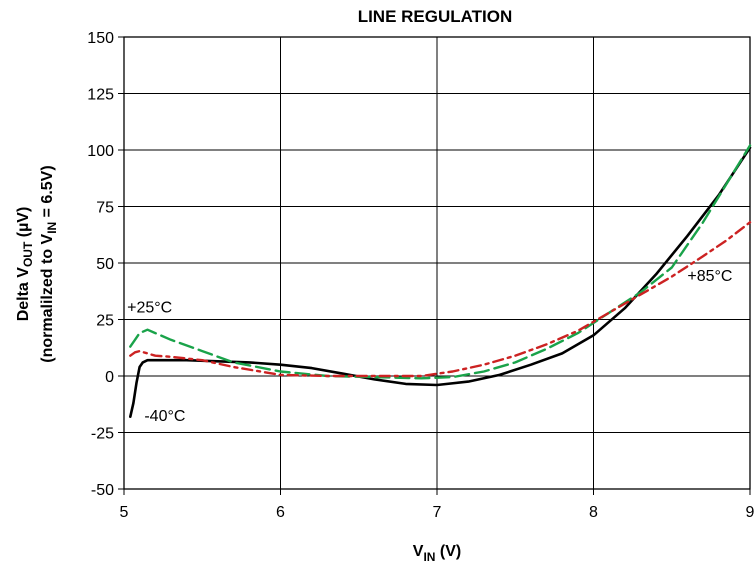 The width and height of the screenshot is (754, 575). I want to click on y-tick-label: 150, so click(100, 38).